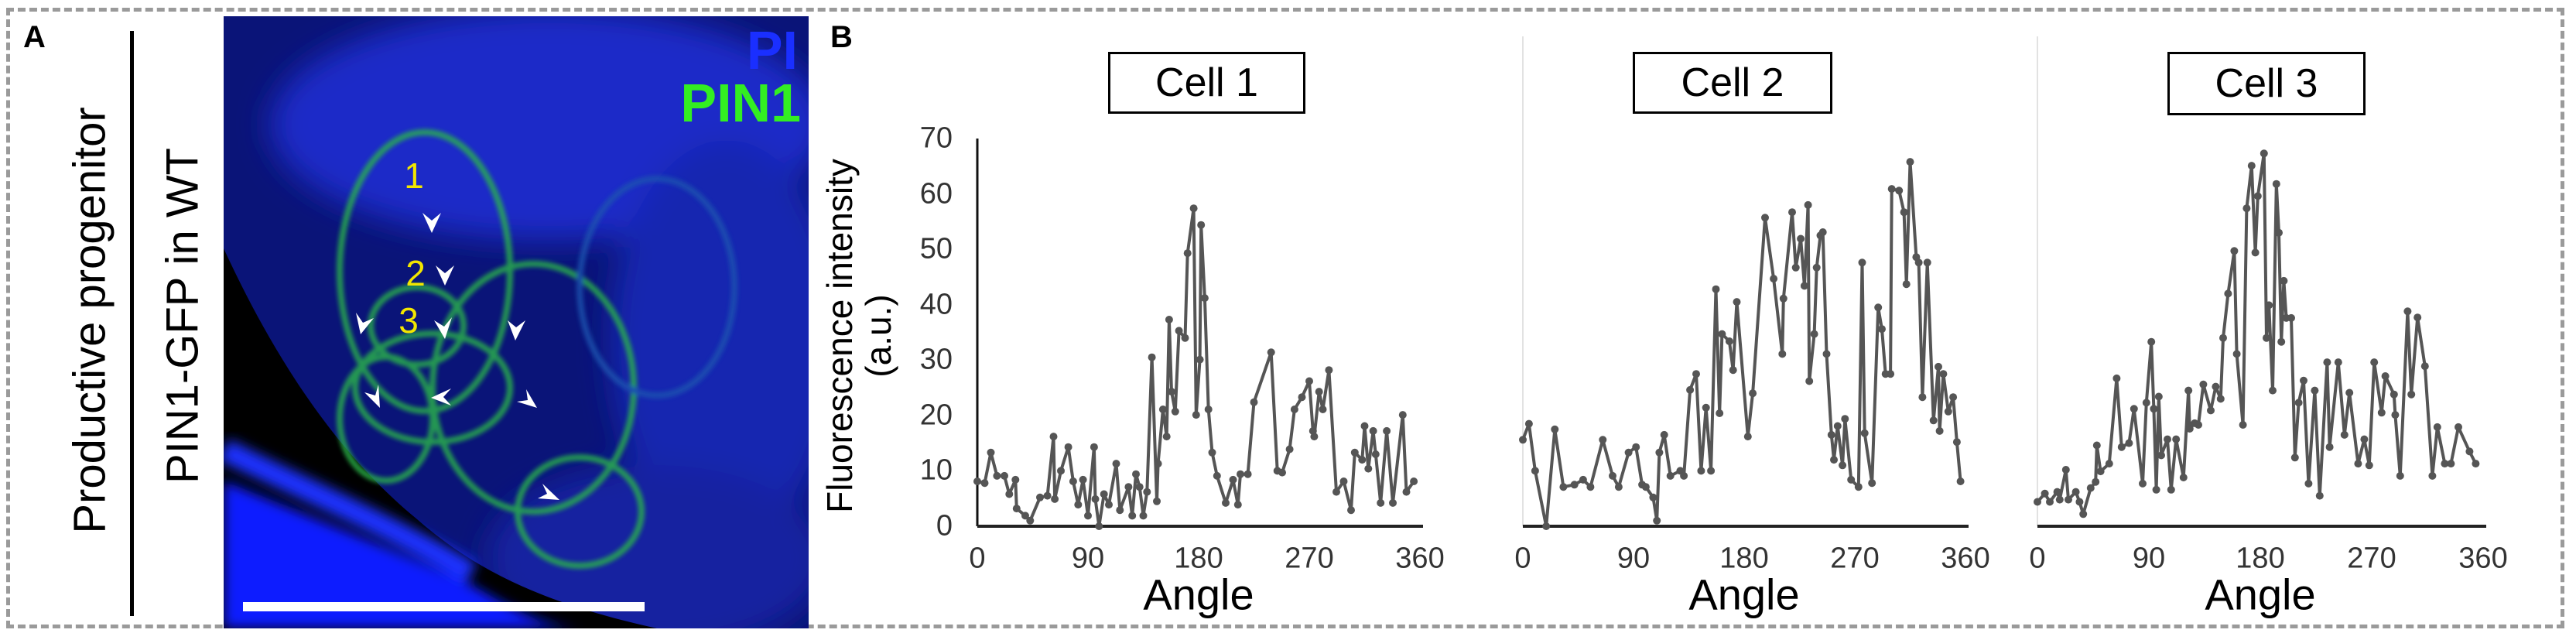 This screenshot has height=640, width=2576. I want to click on x-axis-title: Angle, so click(1744, 594).